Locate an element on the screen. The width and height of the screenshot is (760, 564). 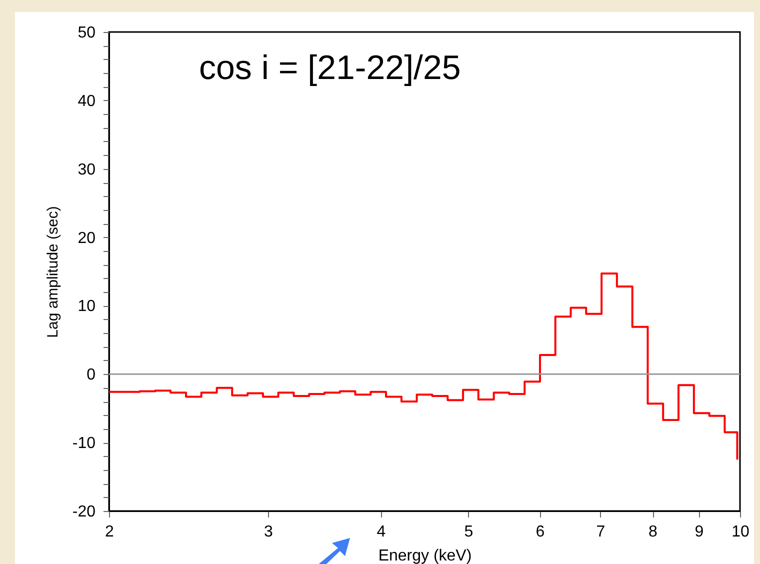
annotation: cos i = [21-22]/25 is located at coordinates (330, 68).